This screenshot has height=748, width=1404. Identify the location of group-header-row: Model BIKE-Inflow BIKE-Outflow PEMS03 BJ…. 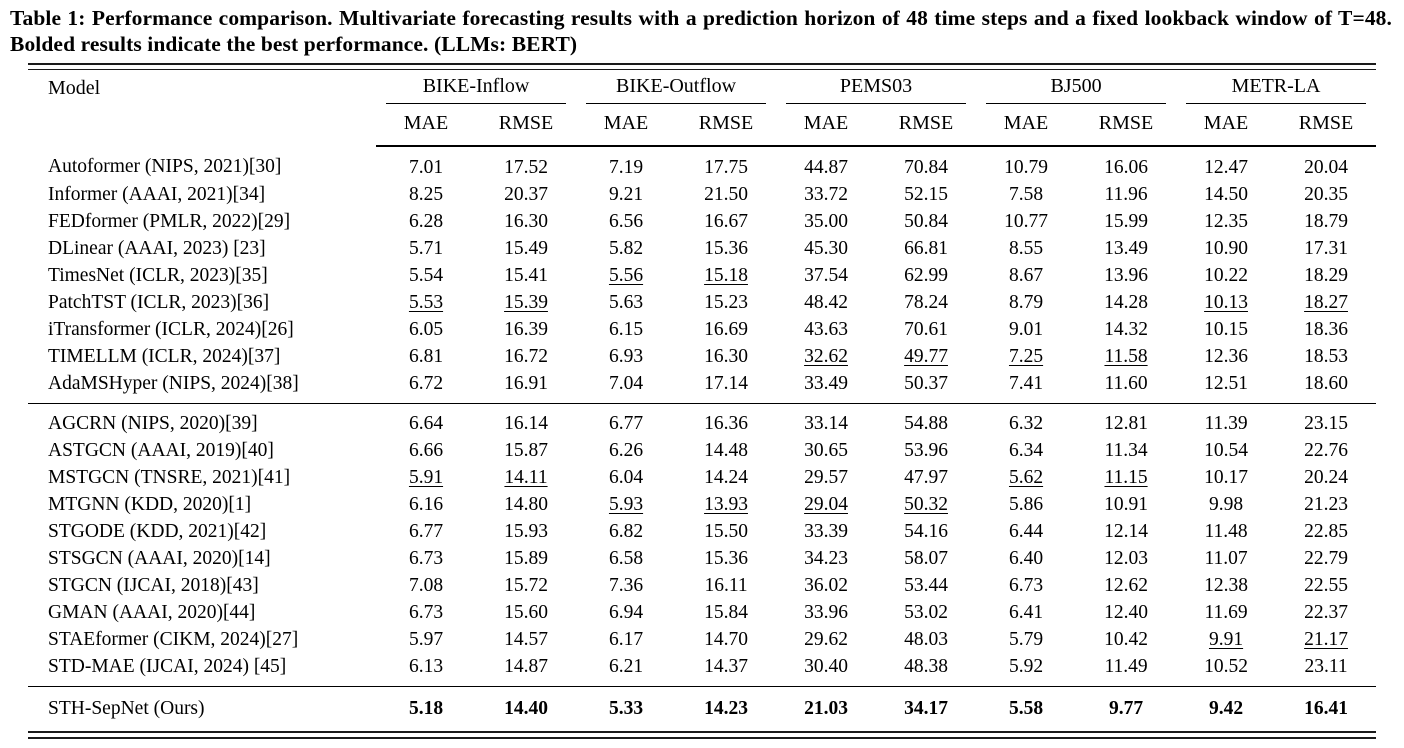
(702, 87).